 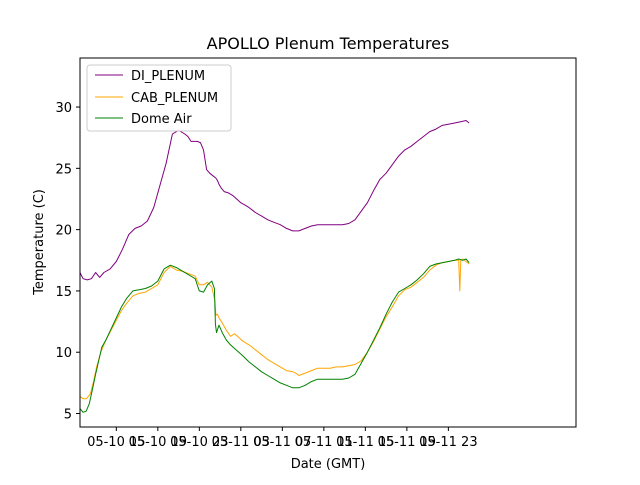 I want to click on y-tick-label: 15, so click(x=63, y=292).